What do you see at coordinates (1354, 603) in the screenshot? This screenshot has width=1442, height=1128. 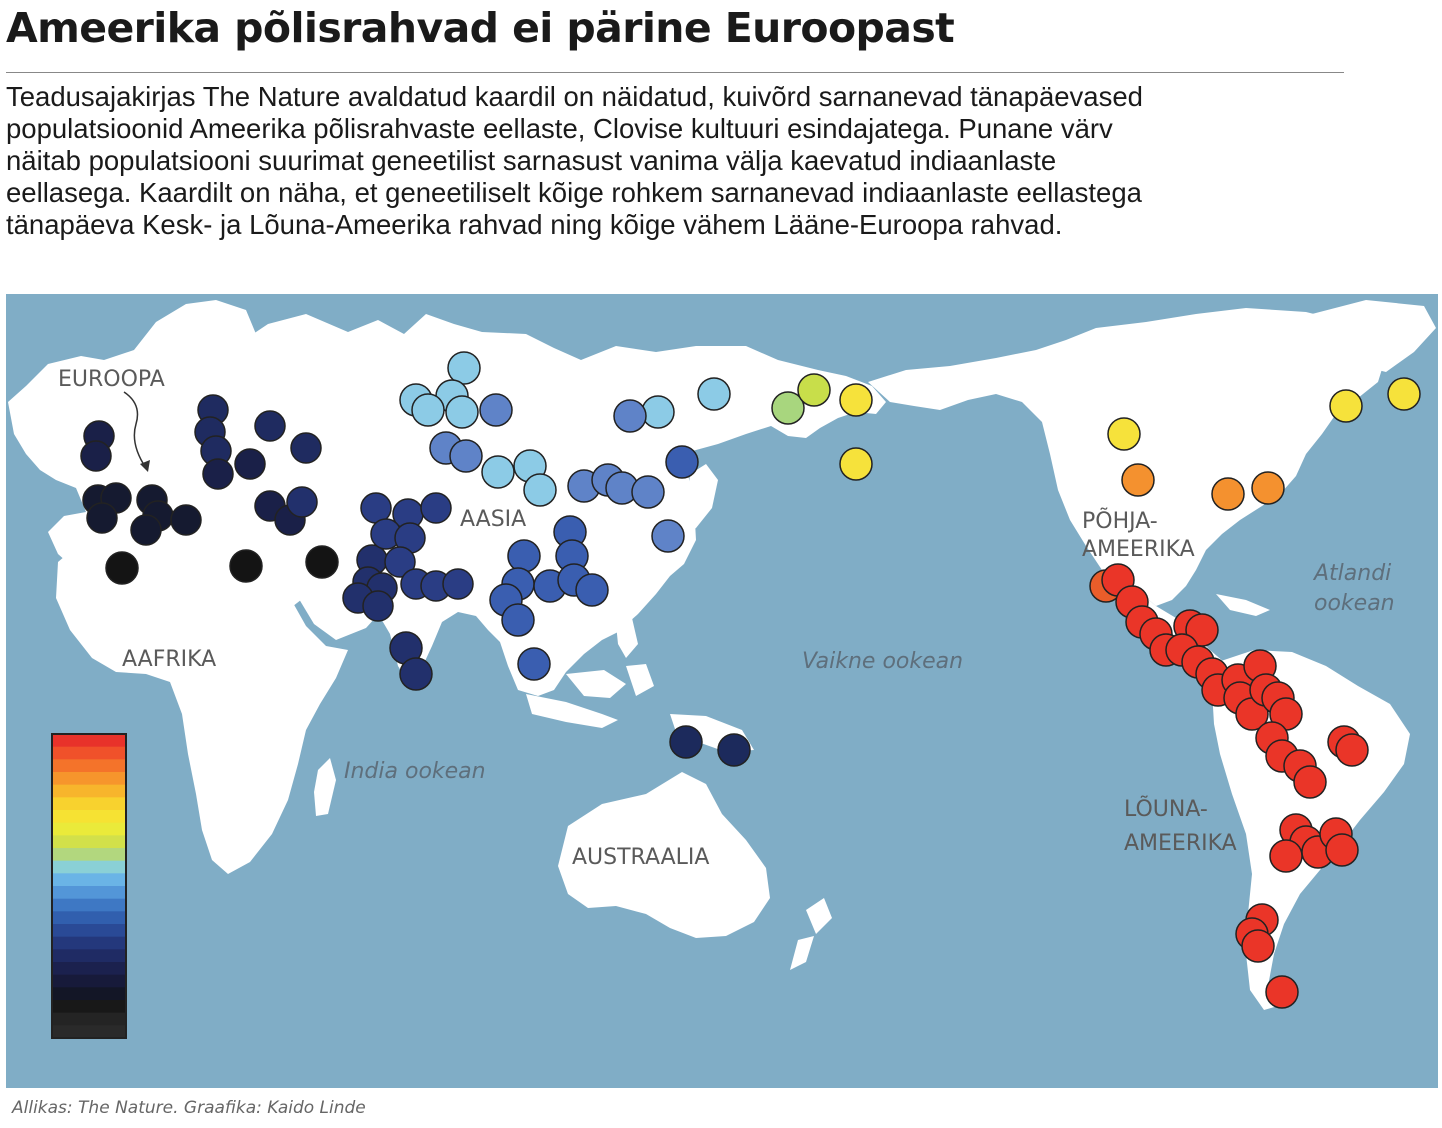 I see `label-atlantic-ocean-2: ookean` at bounding box center [1354, 603].